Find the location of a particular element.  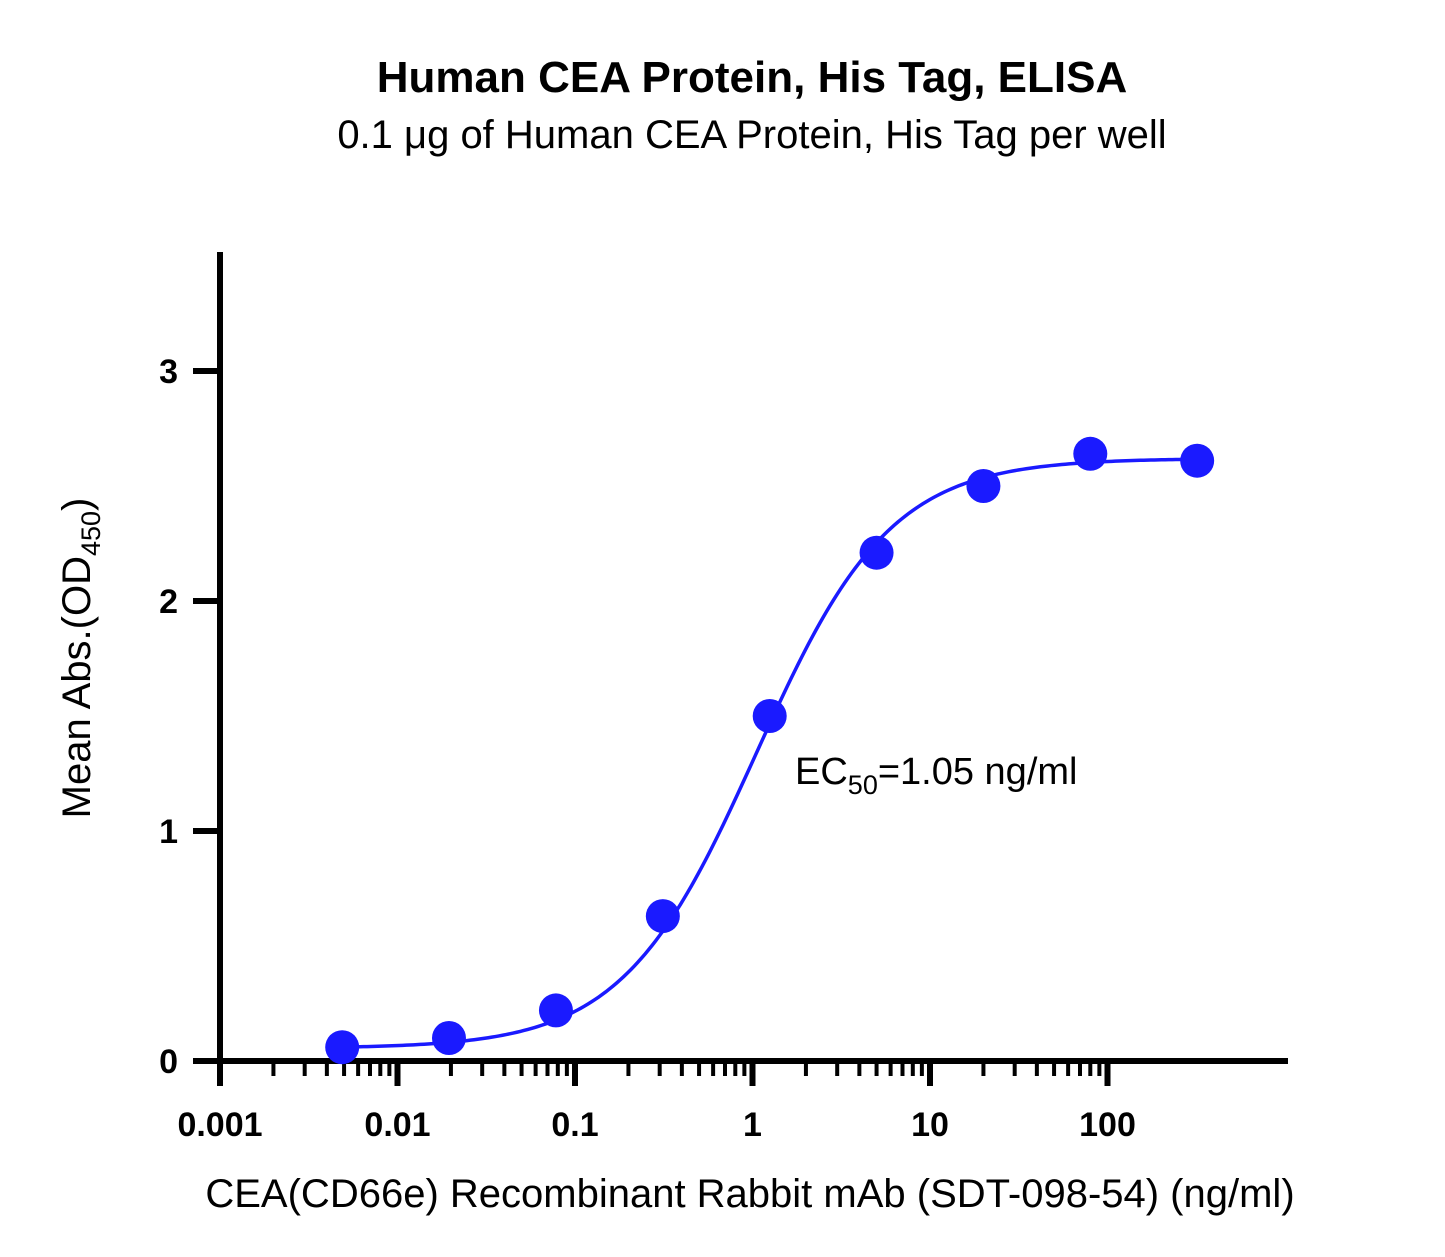

y-tick-label-2: 2 is located at coordinates (168, 602).